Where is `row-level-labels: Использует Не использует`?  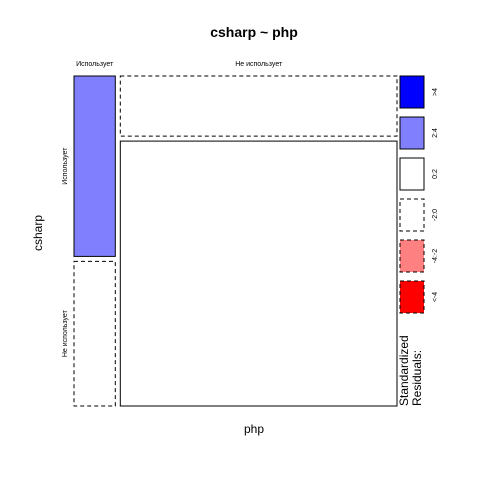
row-level-labels: Использует Не использует is located at coordinates (65, 252).